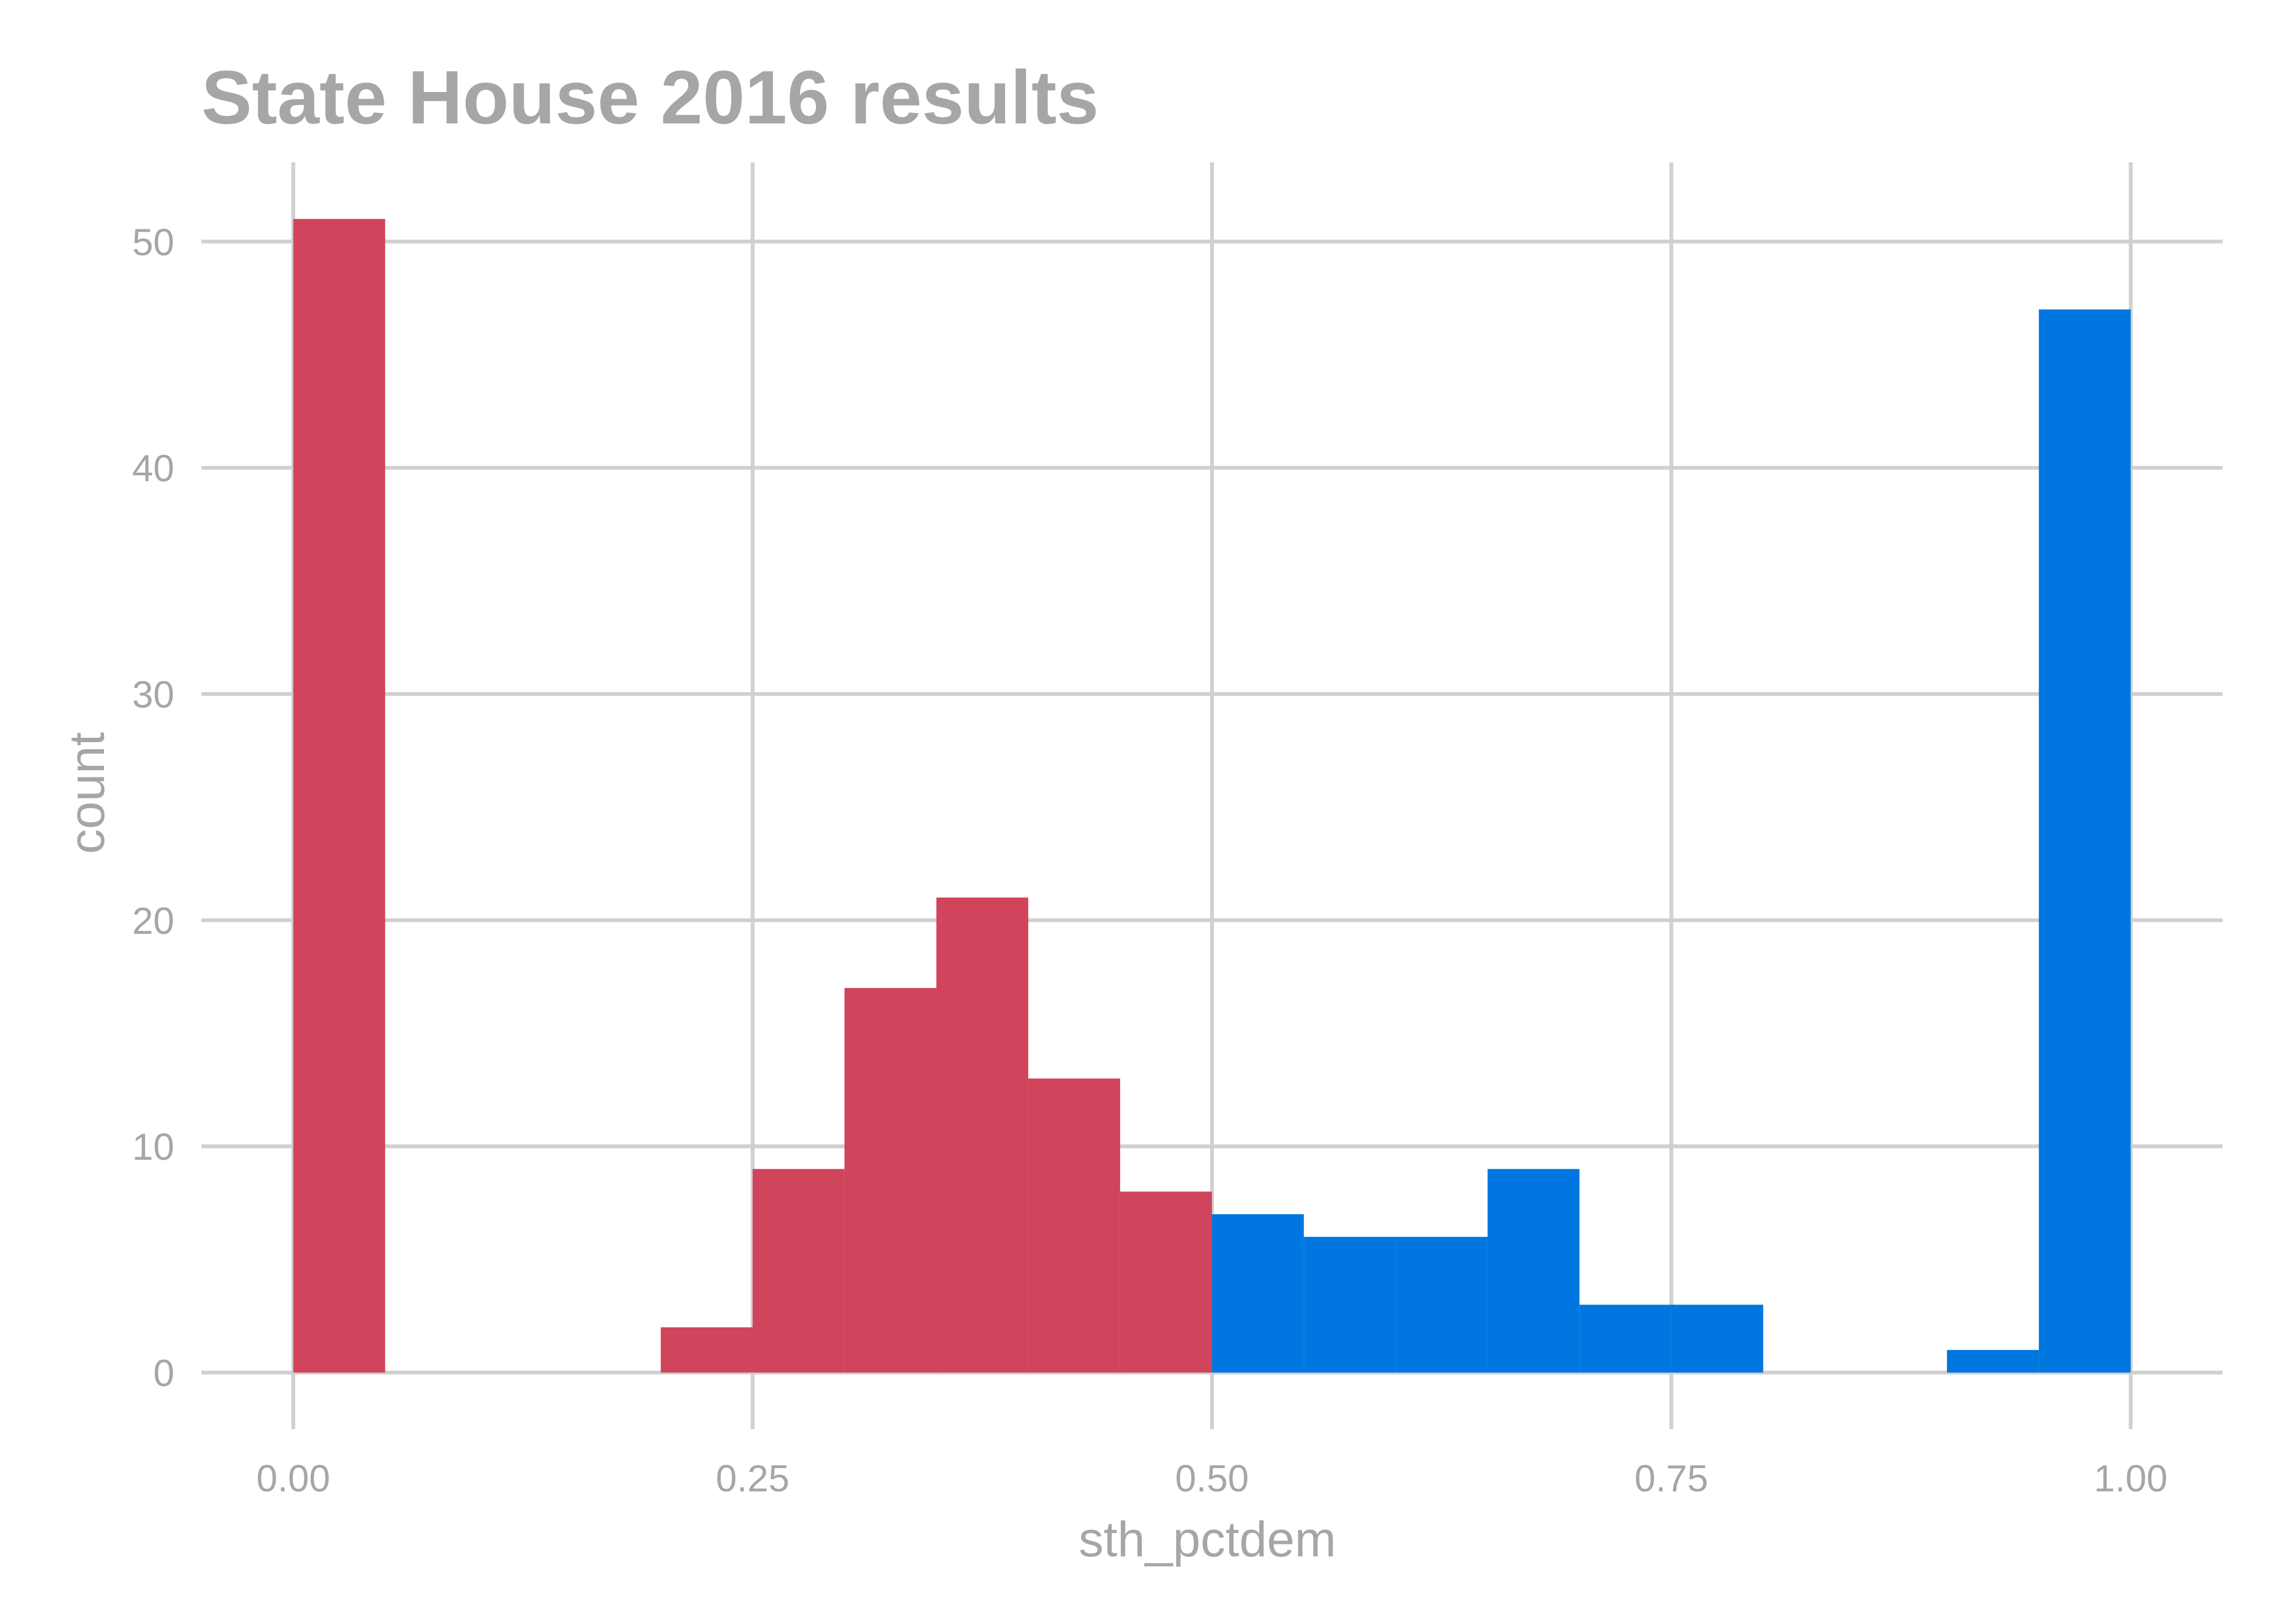 This screenshot has height=1624, width=2274. What do you see at coordinates (753, 1478) in the screenshot?
I see `x-tick-label: 0.25` at bounding box center [753, 1478].